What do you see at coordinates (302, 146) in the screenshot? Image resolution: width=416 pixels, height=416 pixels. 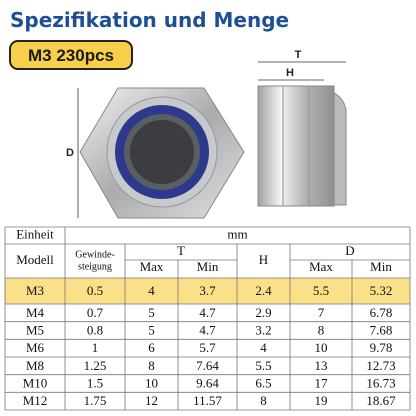 I see `nut-side` at bounding box center [302, 146].